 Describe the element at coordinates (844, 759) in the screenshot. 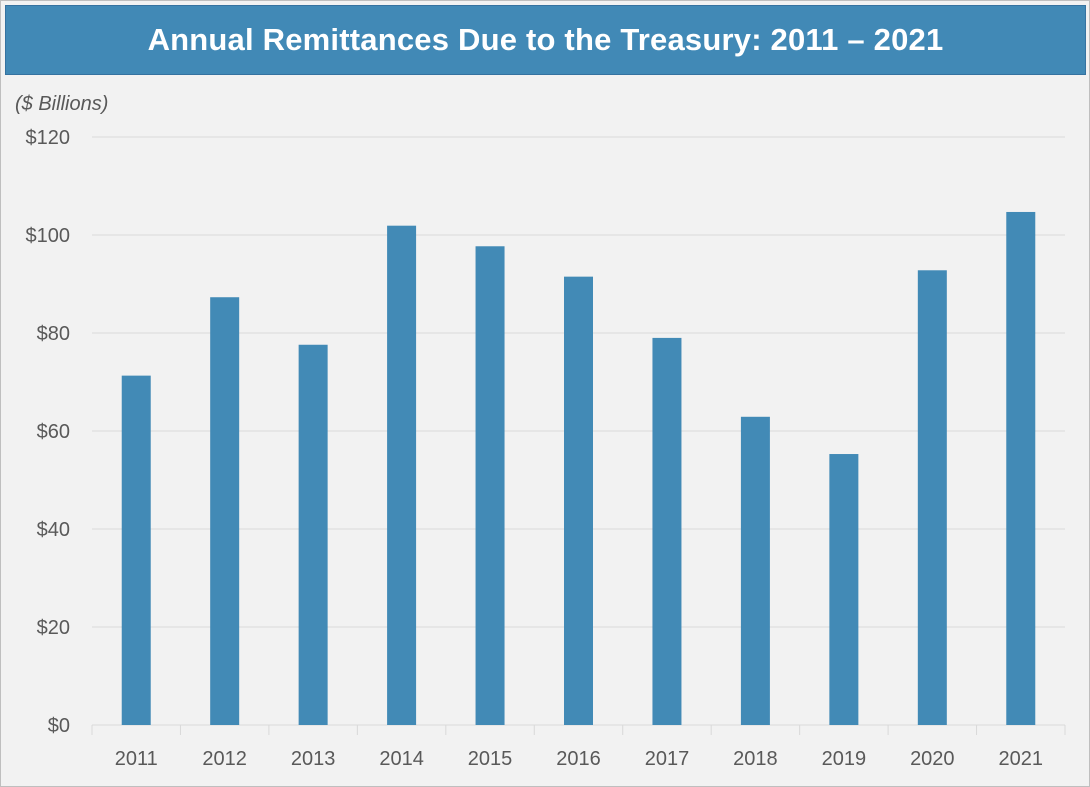

I see `x-tick-label: 2019` at that location.